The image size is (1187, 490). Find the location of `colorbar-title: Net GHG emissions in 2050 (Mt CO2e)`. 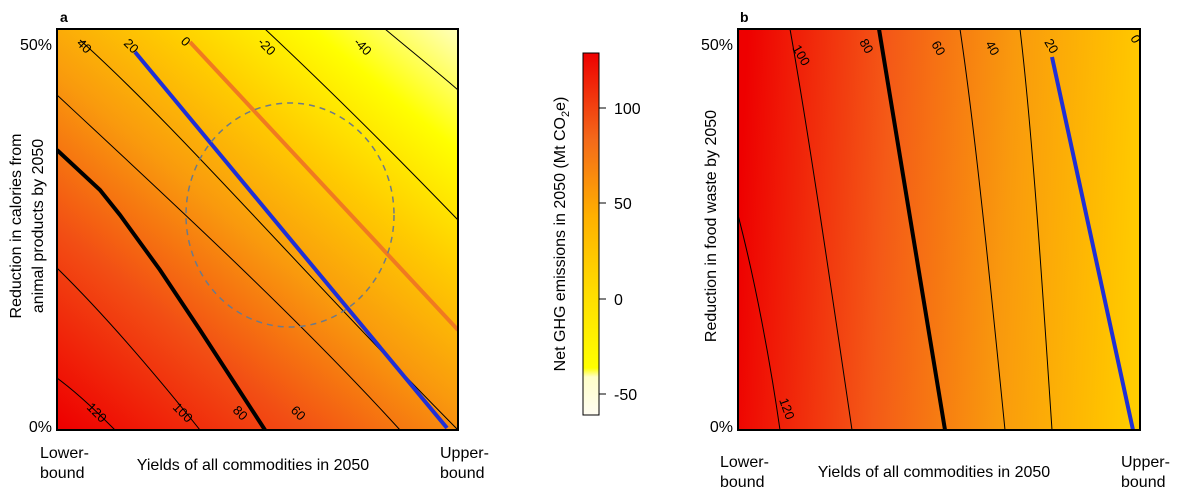

colorbar-title: Net GHG emissions in 2050 (Mt CO2e) is located at coordinates (562, 234).